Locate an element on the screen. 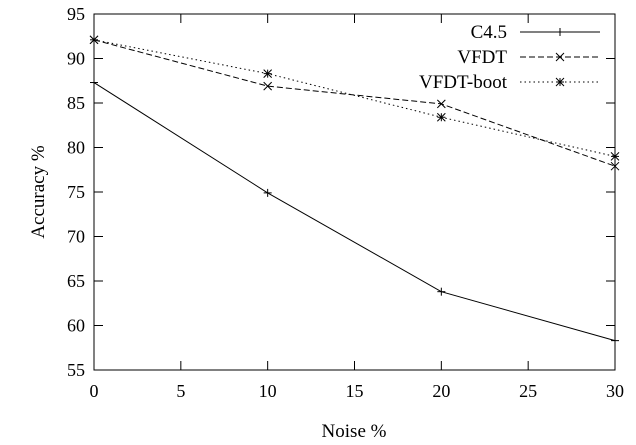  y-tick-label: 95 is located at coordinates (76, 14).